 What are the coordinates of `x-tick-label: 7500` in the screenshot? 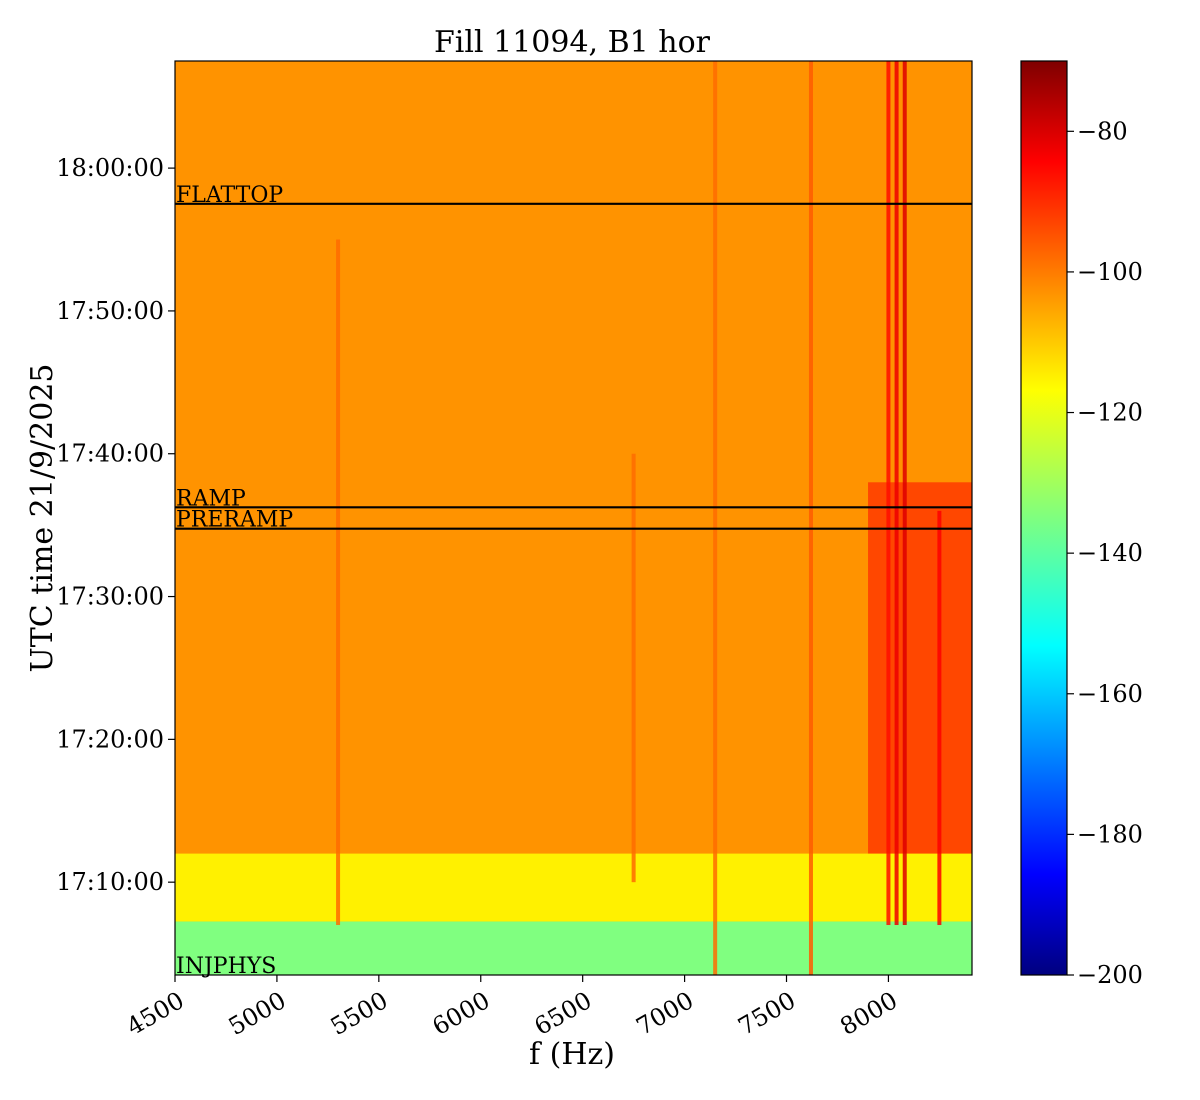 It's located at (766, 1013).